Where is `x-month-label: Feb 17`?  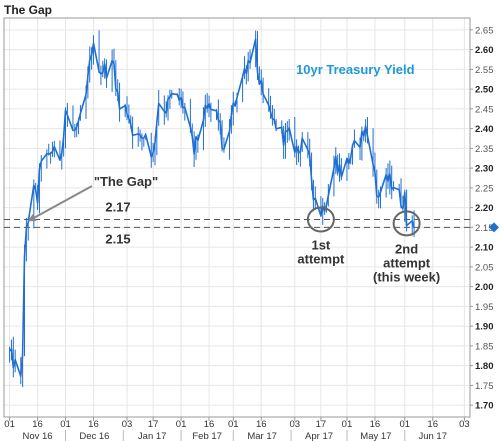
x-month-label: Feb 17 is located at coordinates (207, 436).